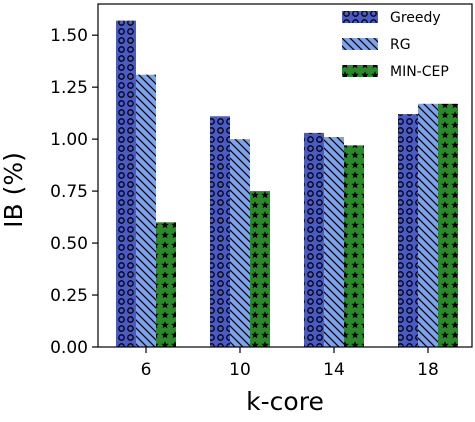  Describe the element at coordinates (419, 72) in the screenshot. I see `legend-label: MIN-CEP` at that location.